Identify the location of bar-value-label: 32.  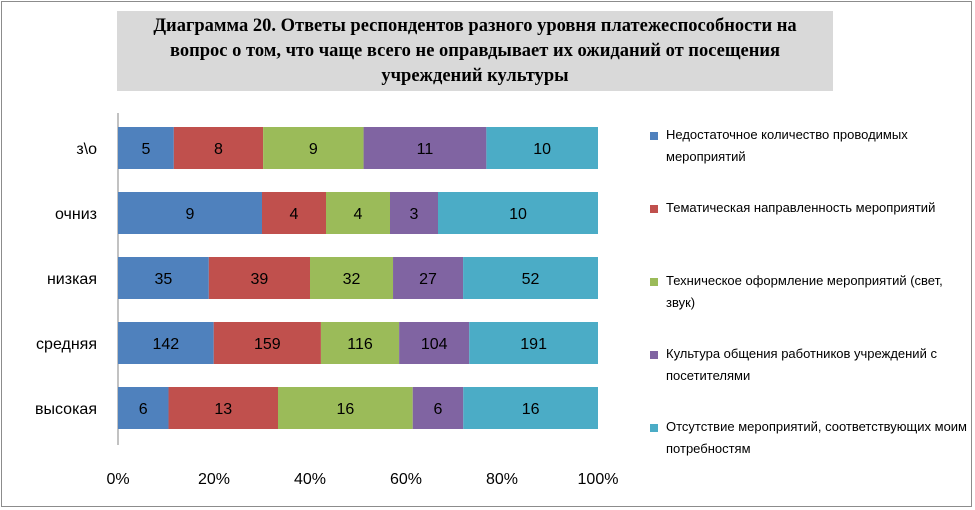
(352, 279).